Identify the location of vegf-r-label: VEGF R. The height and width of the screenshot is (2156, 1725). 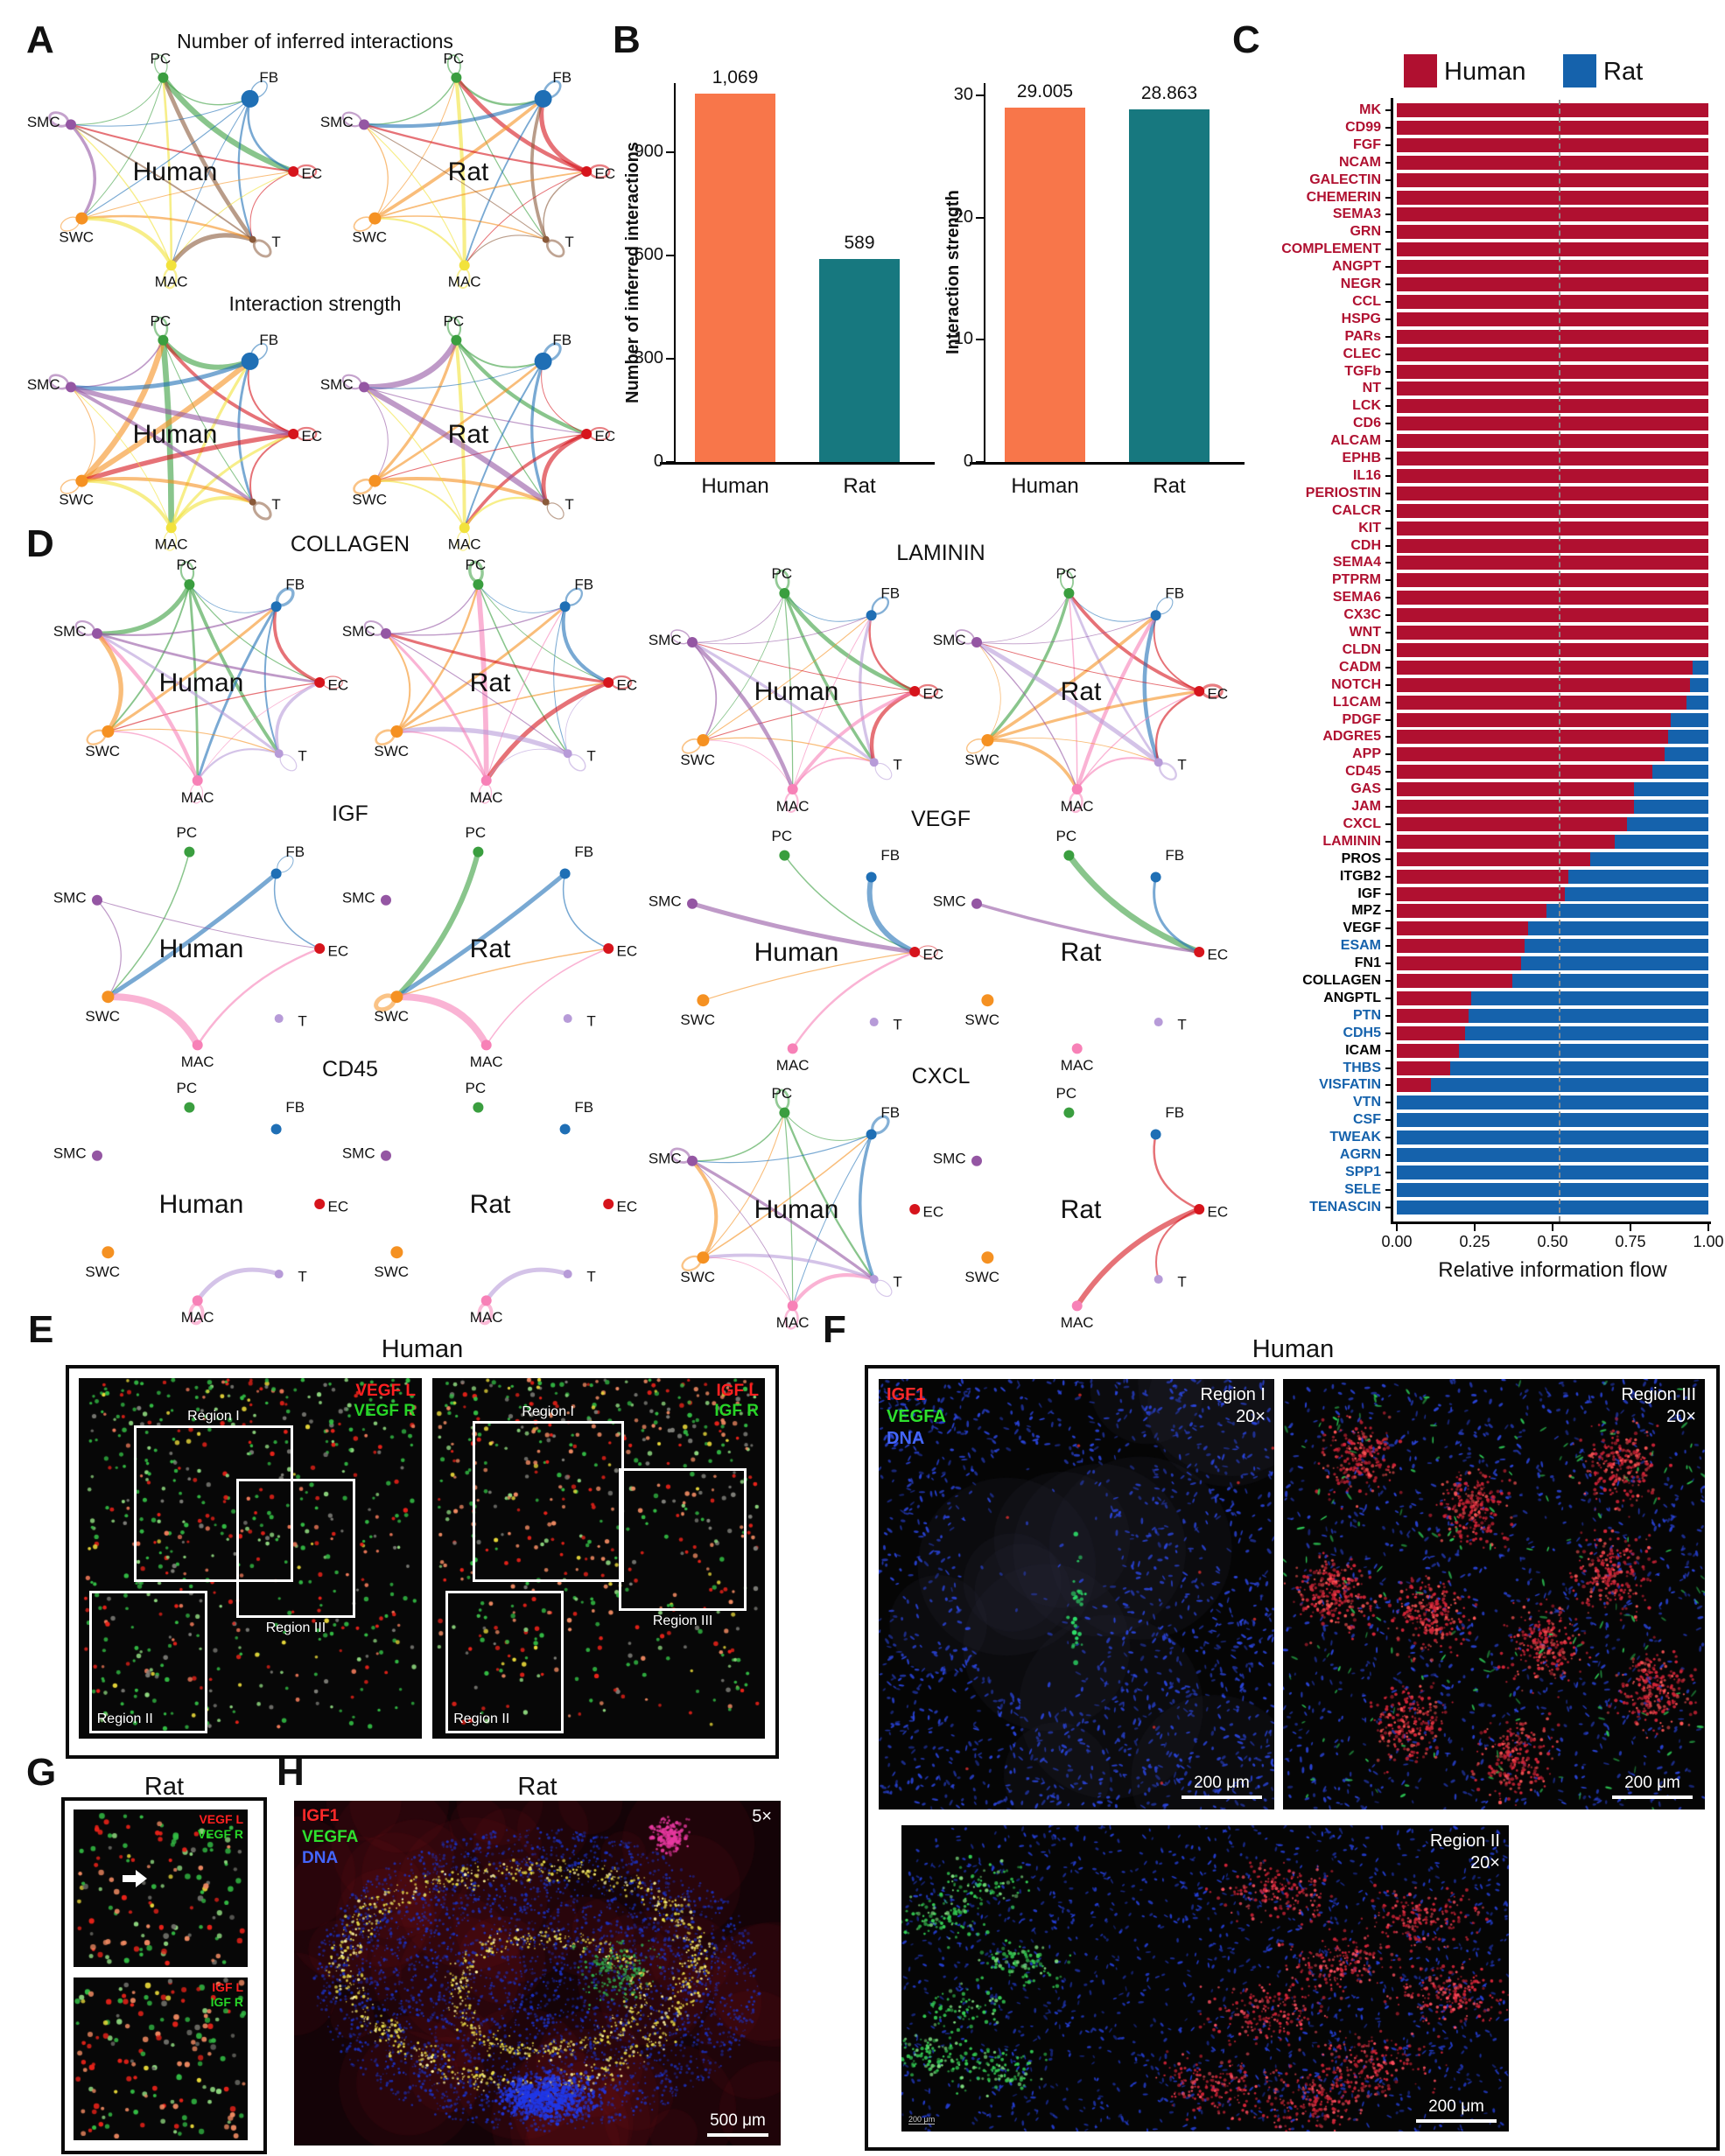
(385, 1410).